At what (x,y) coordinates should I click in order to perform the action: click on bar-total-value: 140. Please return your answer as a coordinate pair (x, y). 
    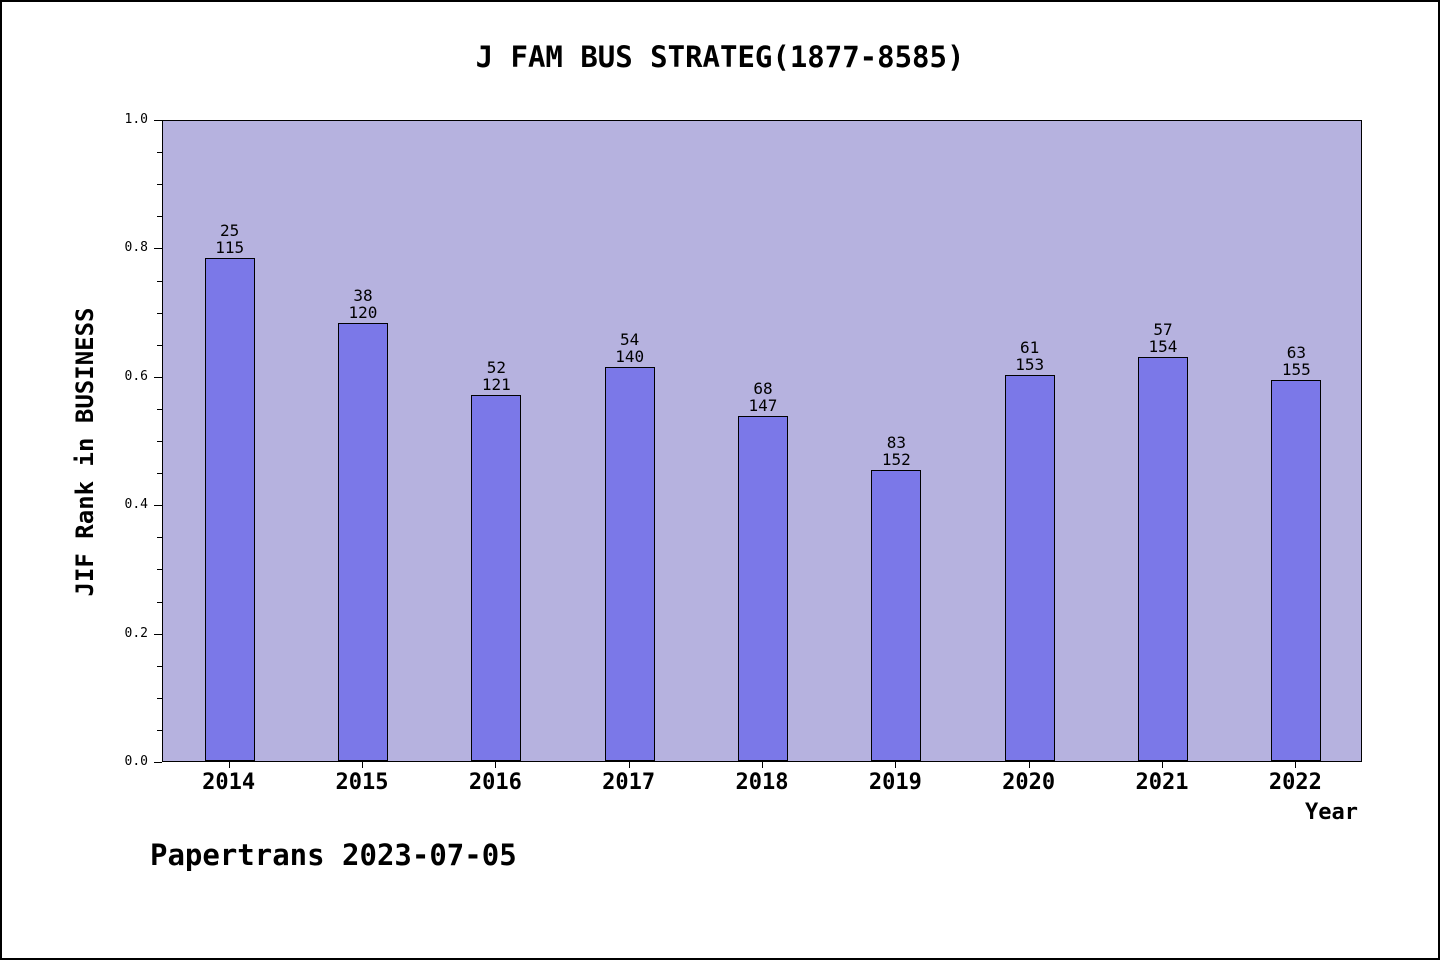
    Looking at the image, I should click on (630, 356).